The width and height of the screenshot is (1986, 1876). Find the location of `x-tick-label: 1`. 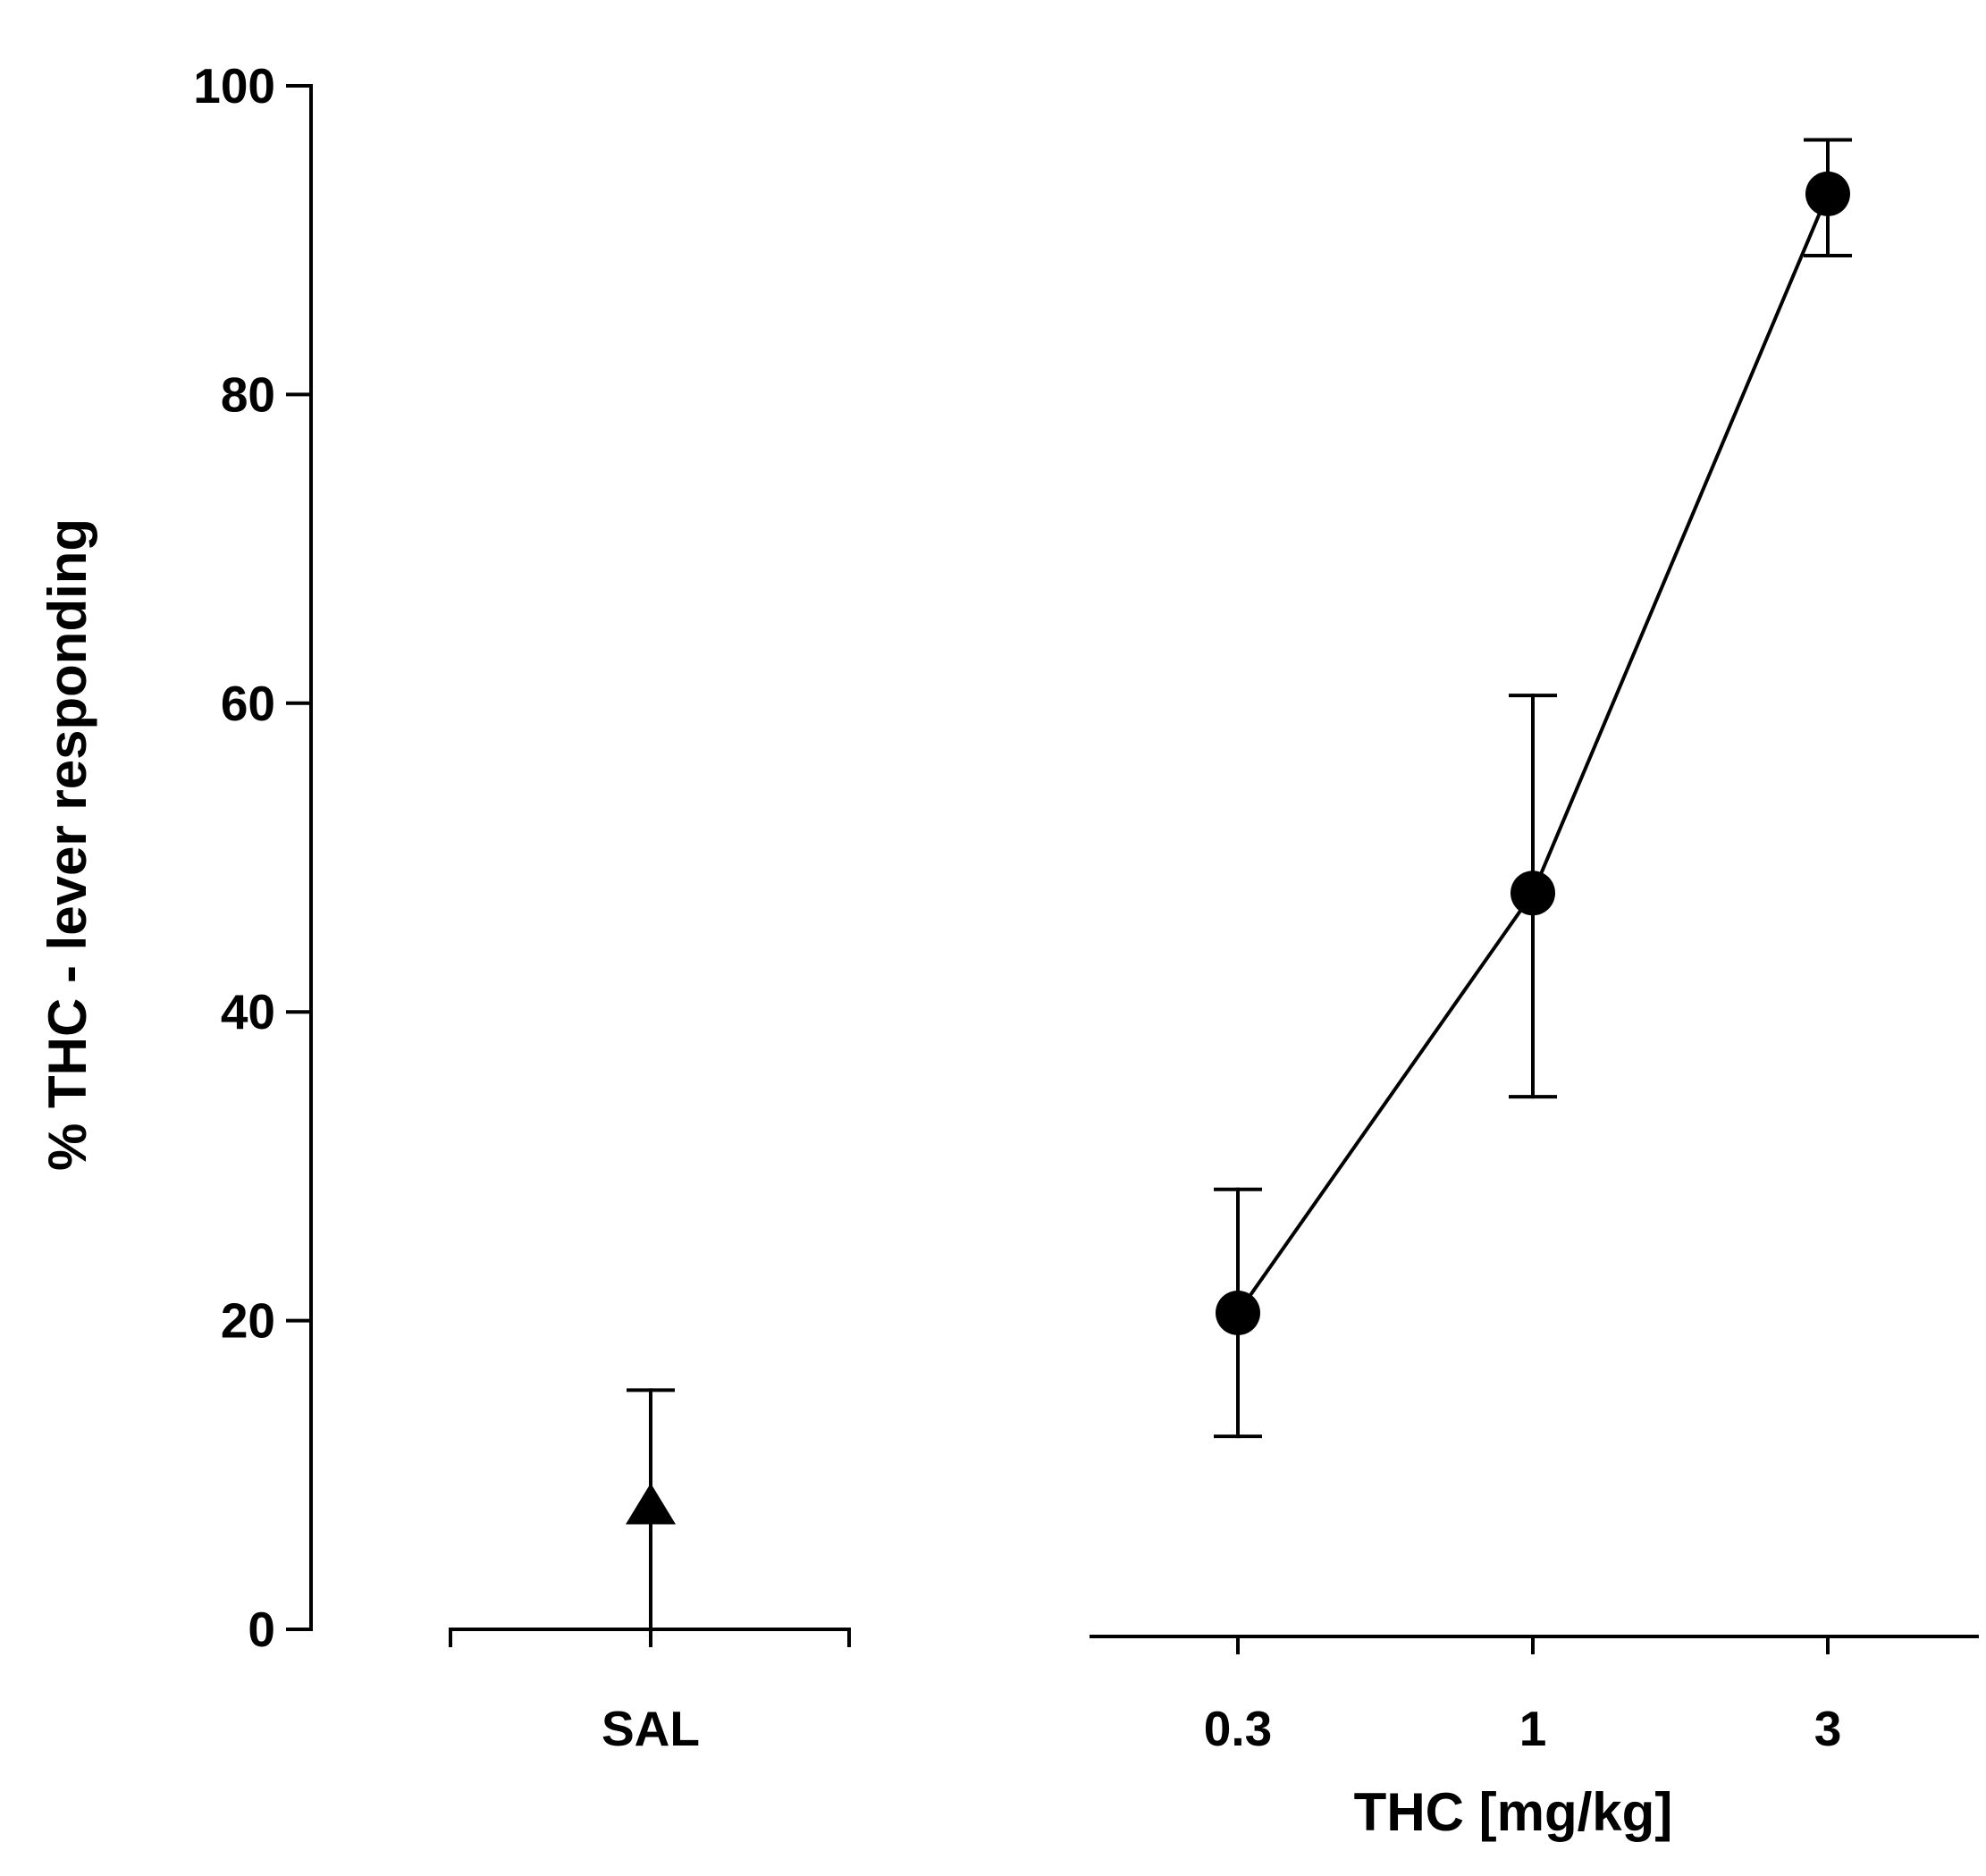

x-tick-label: 1 is located at coordinates (1533, 1728).